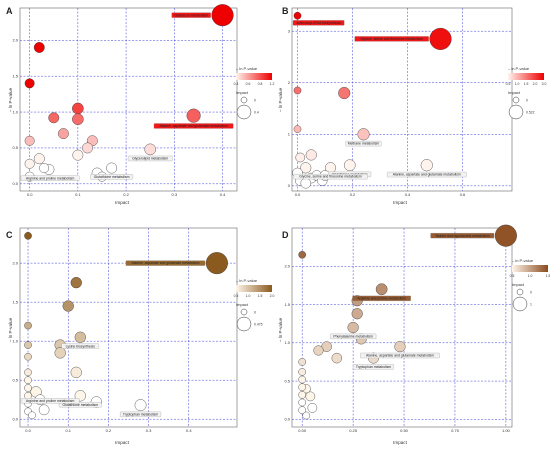  I want to click on size-legend-label: 1, so click(531, 304).